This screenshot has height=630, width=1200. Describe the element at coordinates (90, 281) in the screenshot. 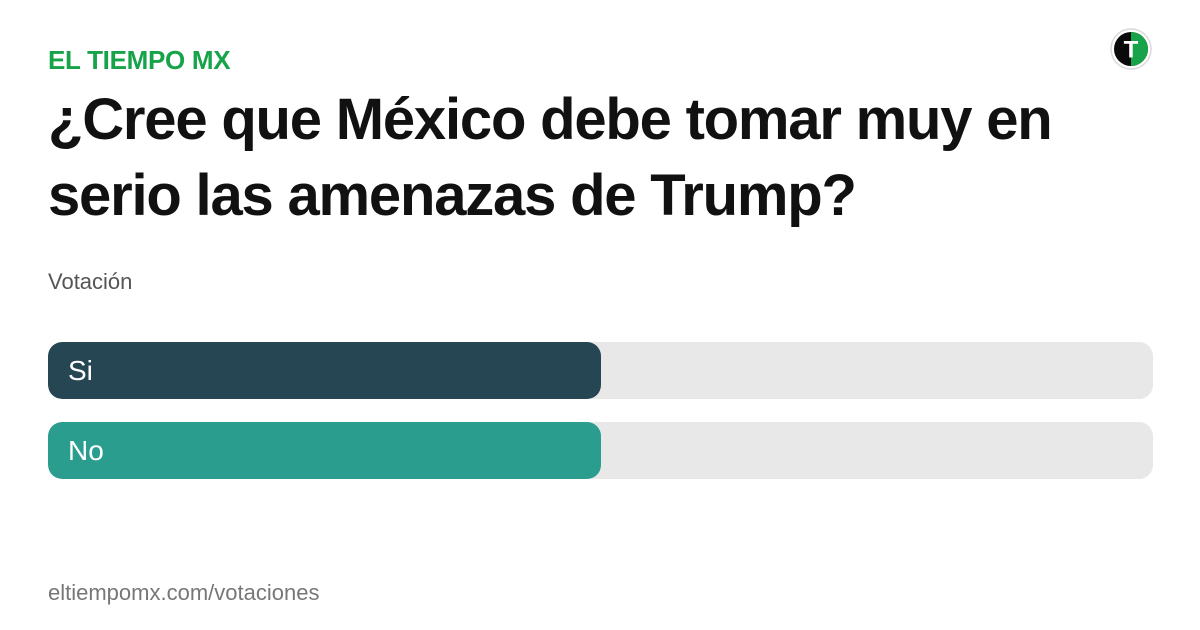

I see `poll-type-label: Votación` at that location.